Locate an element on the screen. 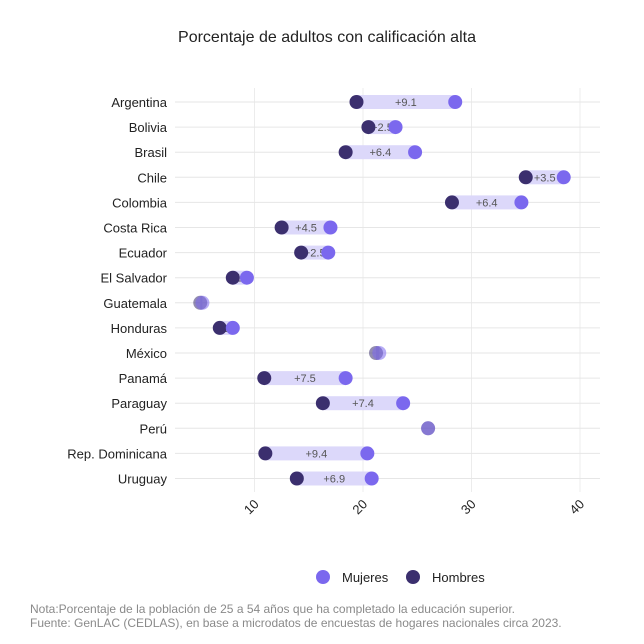 The width and height of the screenshot is (644, 644). category-label: Ecuador is located at coordinates (143, 253).